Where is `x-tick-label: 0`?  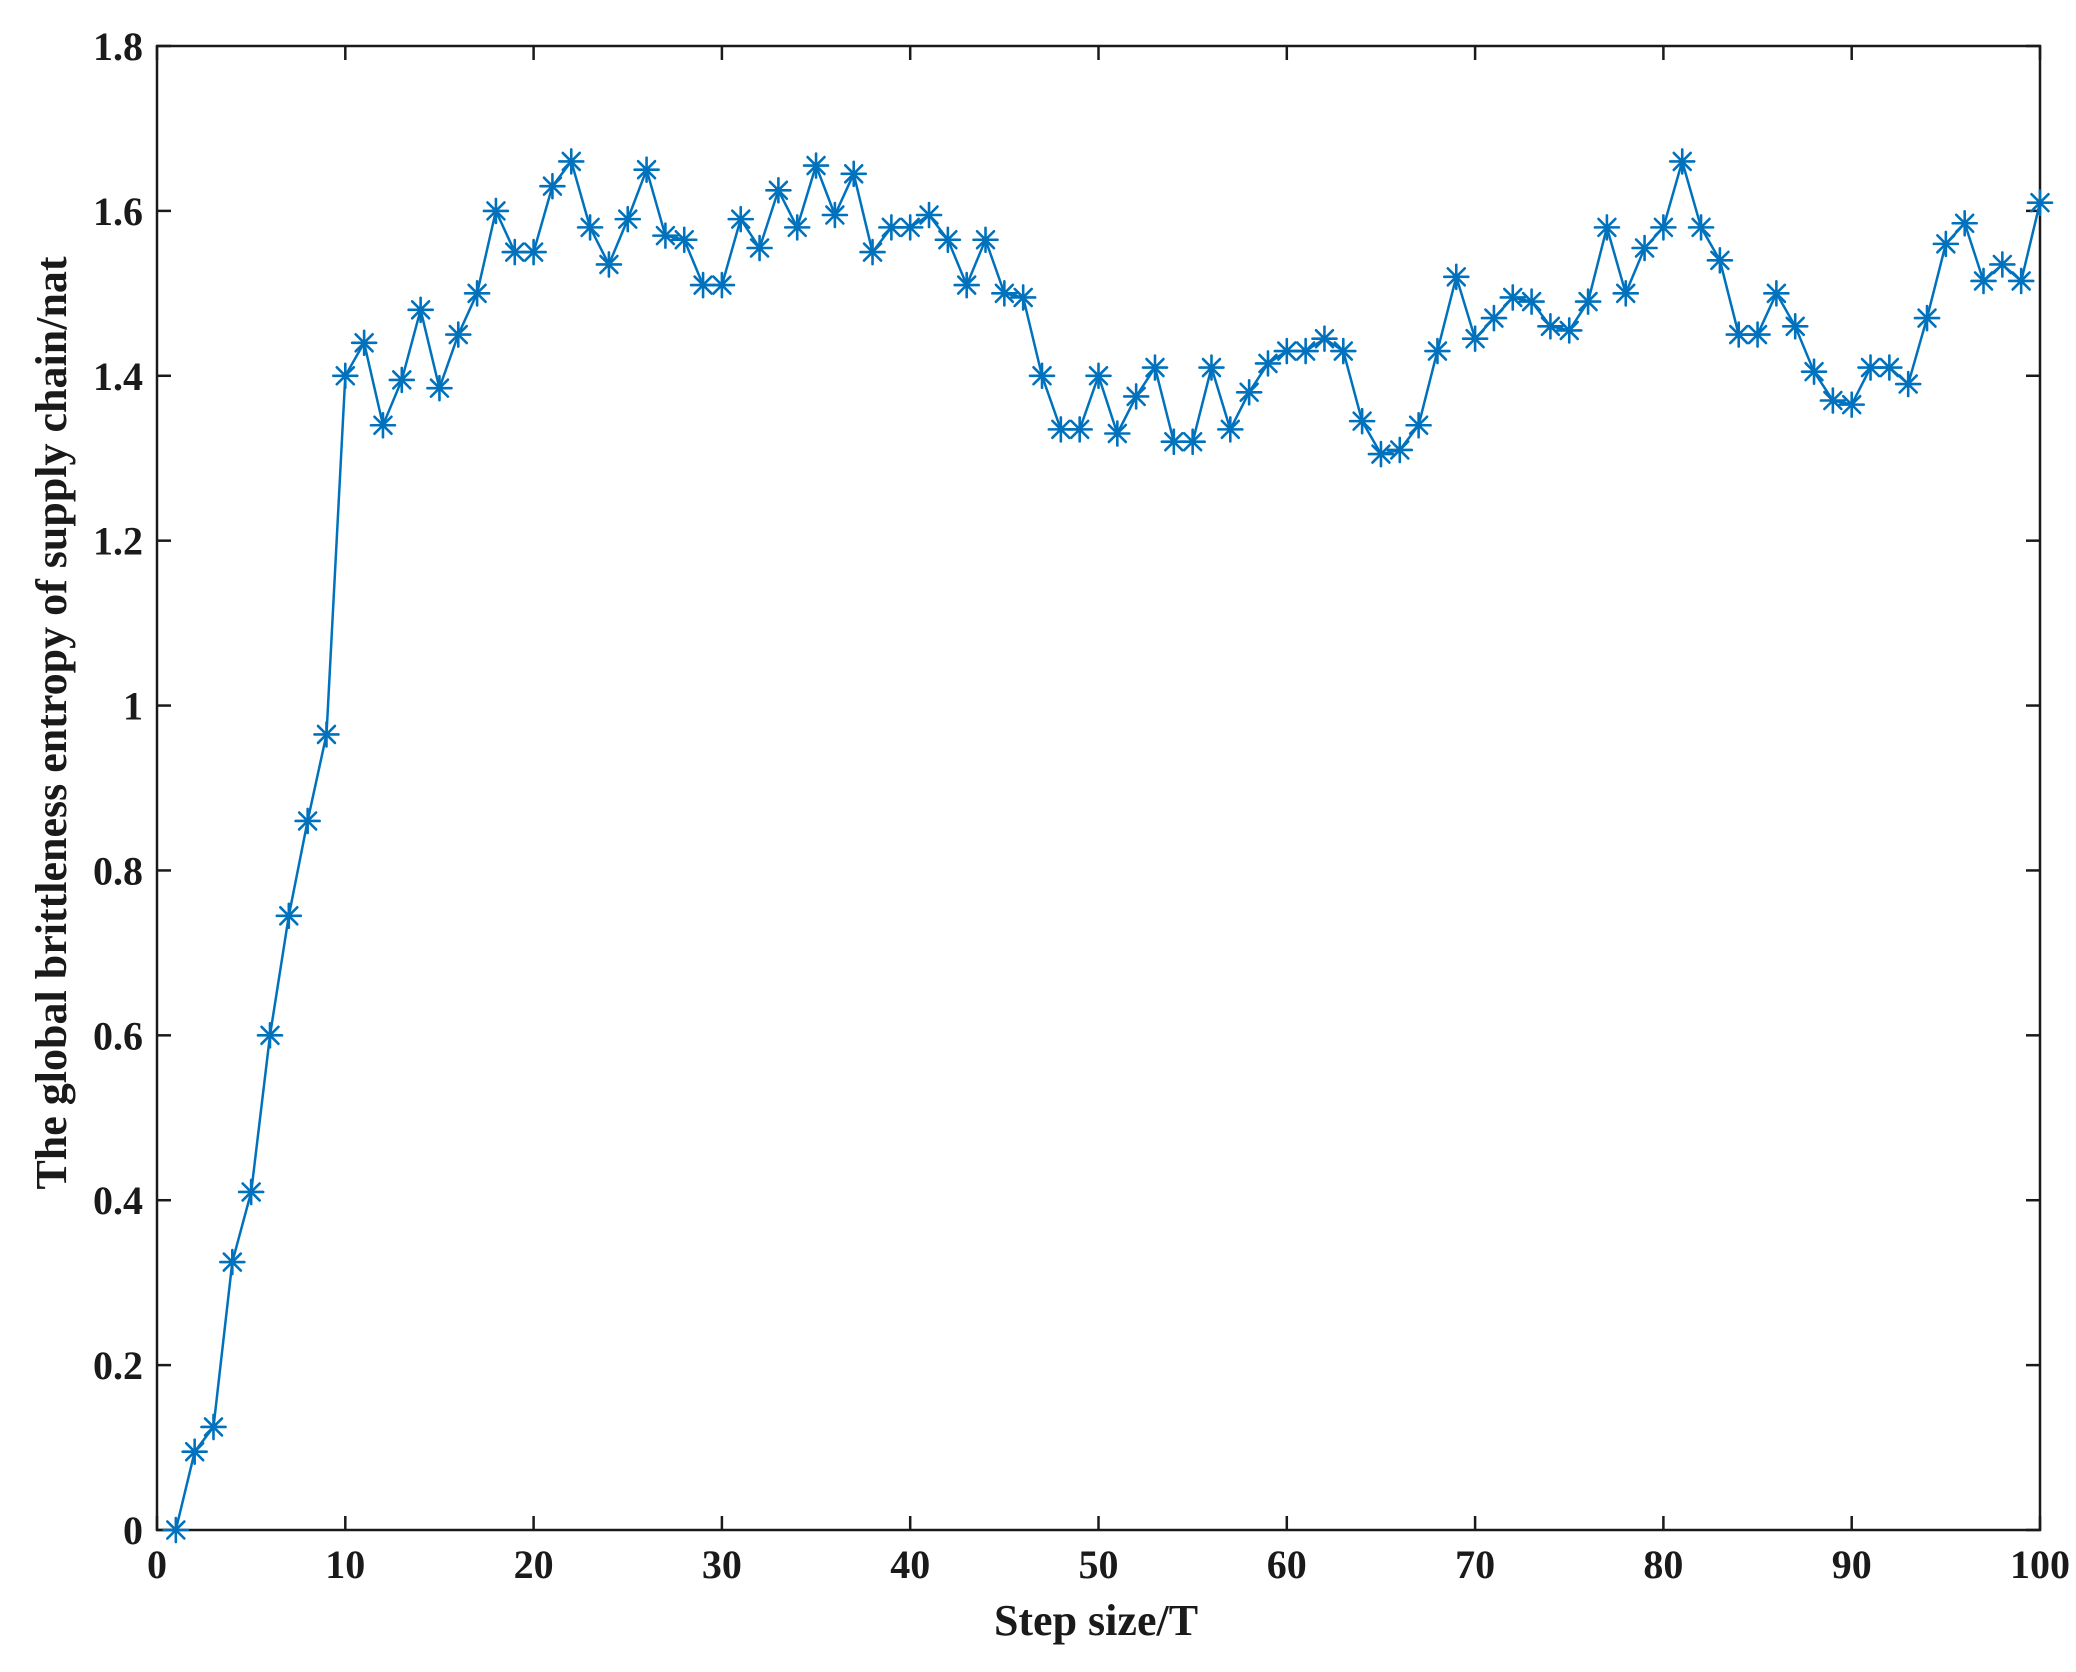
x-tick-label: 0 is located at coordinates (157, 1564).